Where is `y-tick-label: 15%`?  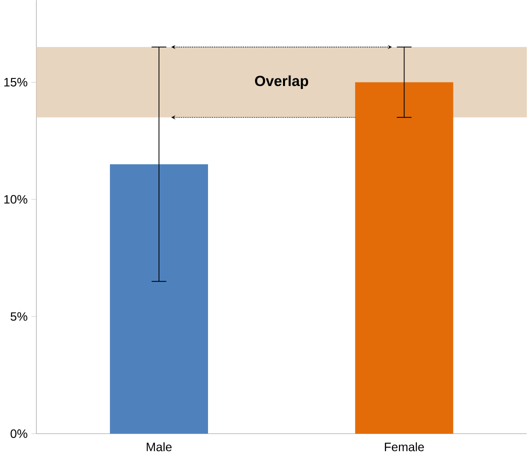
y-tick-label: 15% is located at coordinates (16, 82).